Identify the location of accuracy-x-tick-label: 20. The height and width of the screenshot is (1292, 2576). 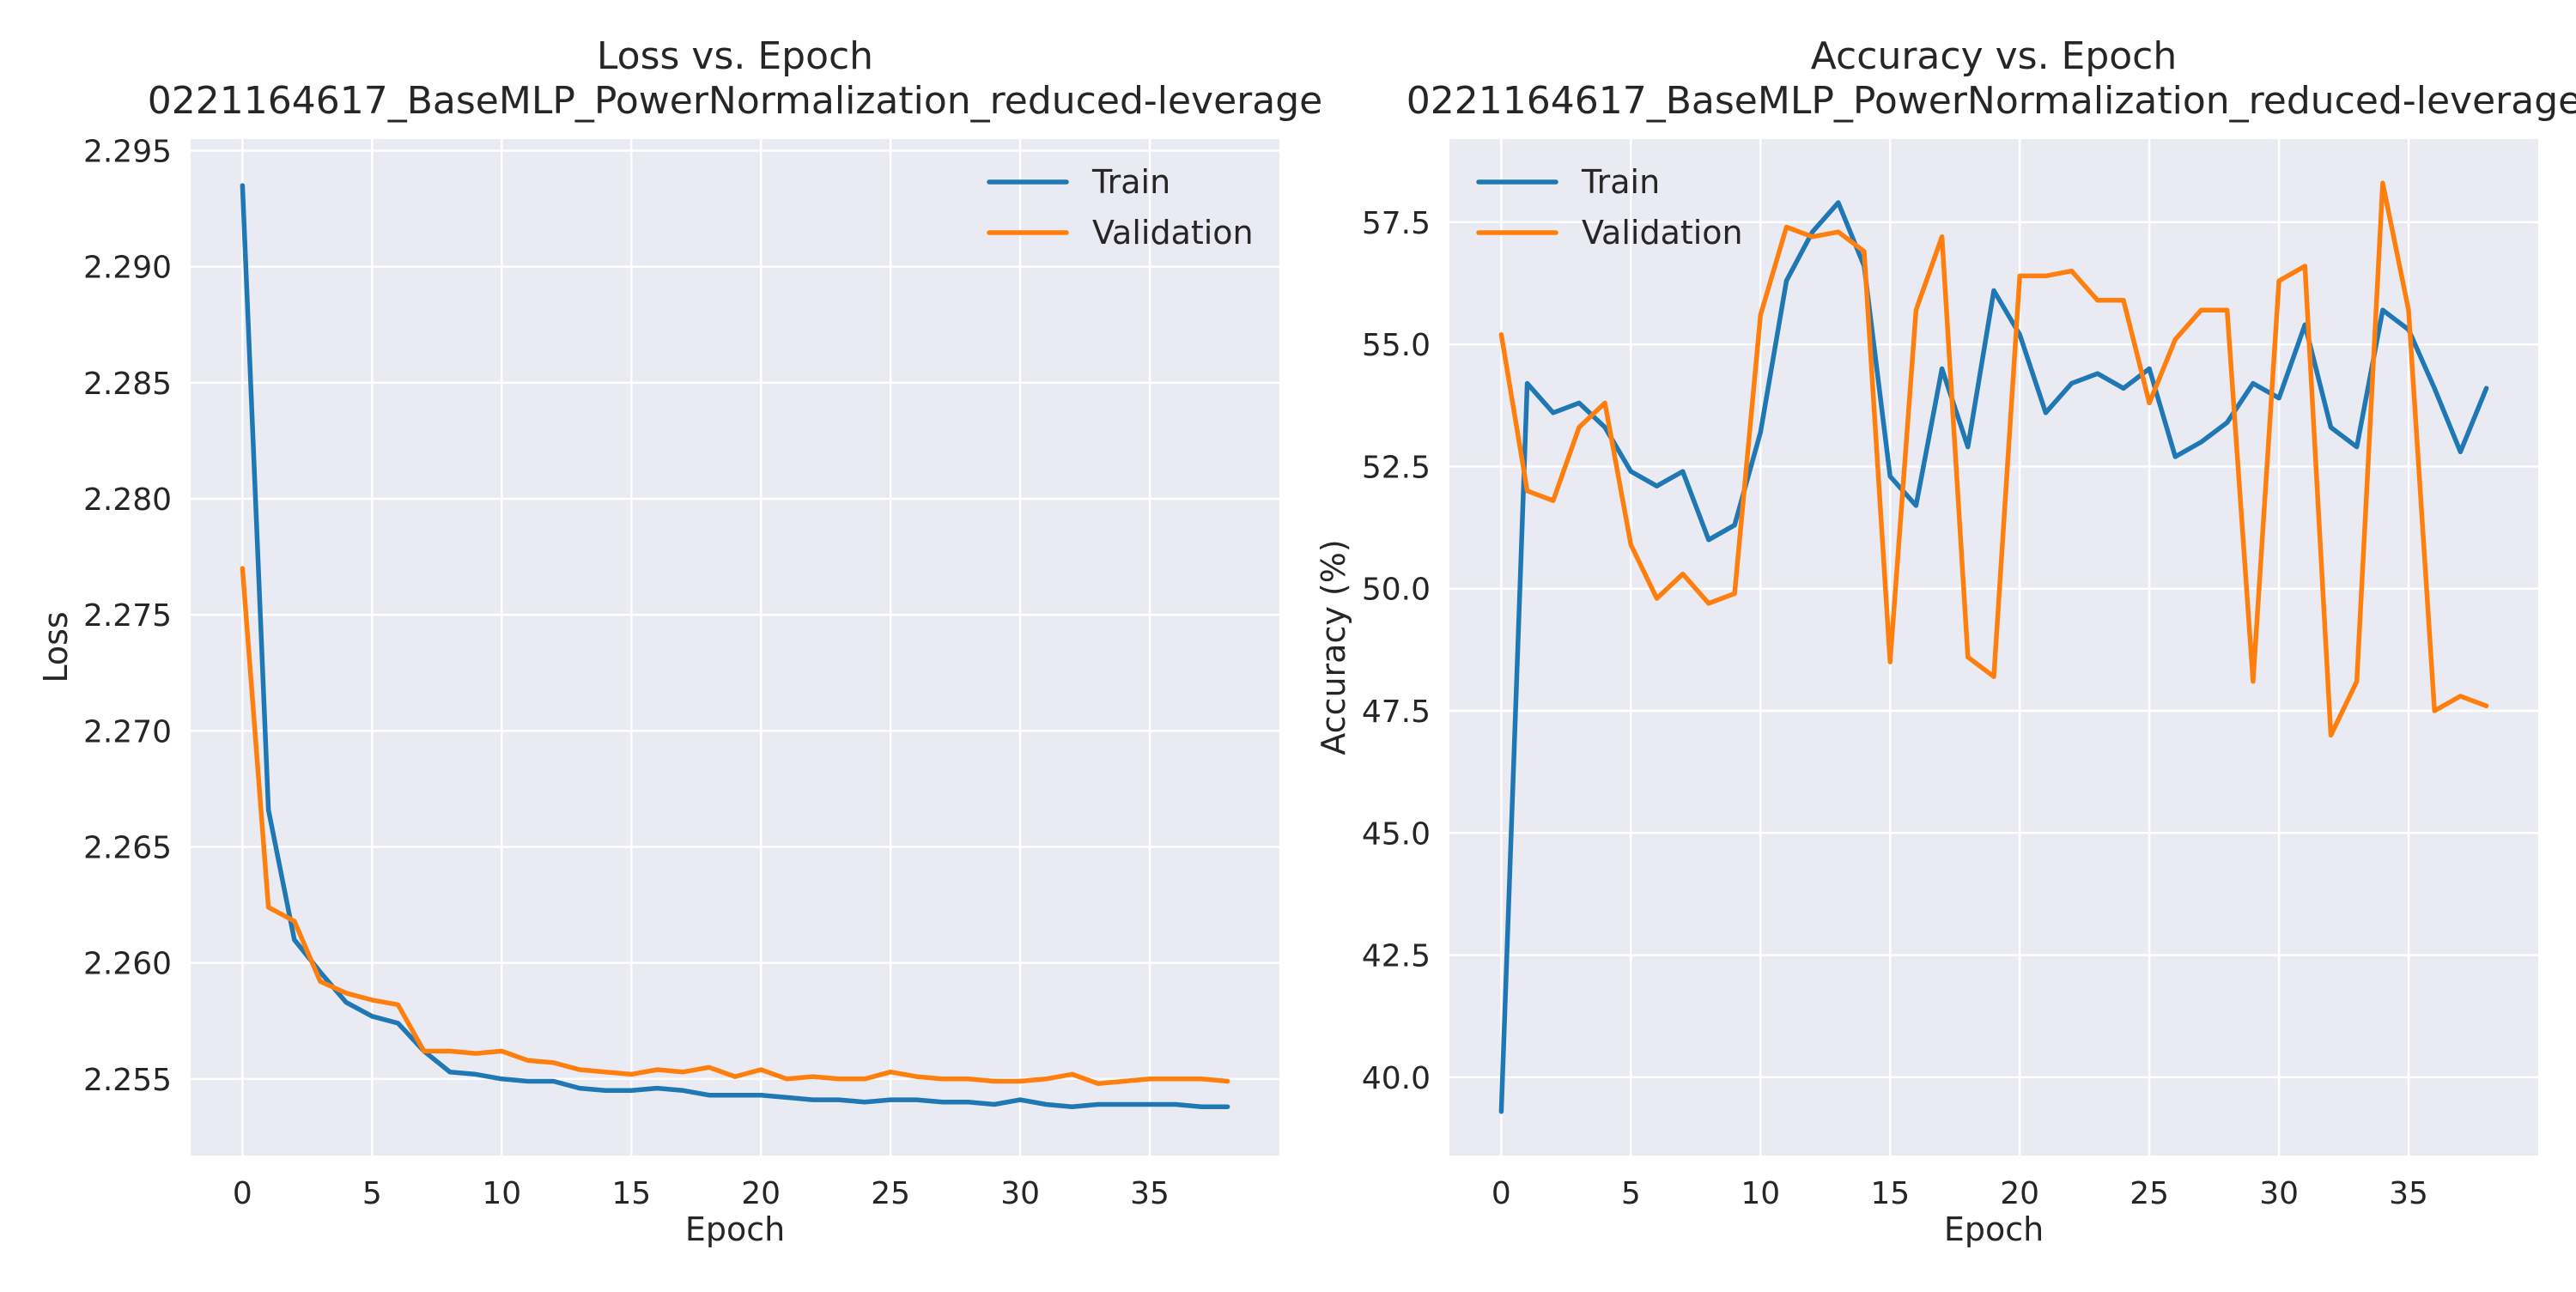
(2019, 1193).